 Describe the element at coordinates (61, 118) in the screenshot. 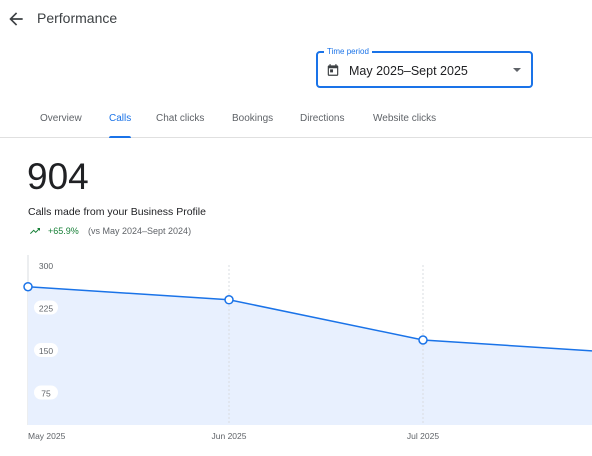

I see `tab-overview: Overview` at that location.